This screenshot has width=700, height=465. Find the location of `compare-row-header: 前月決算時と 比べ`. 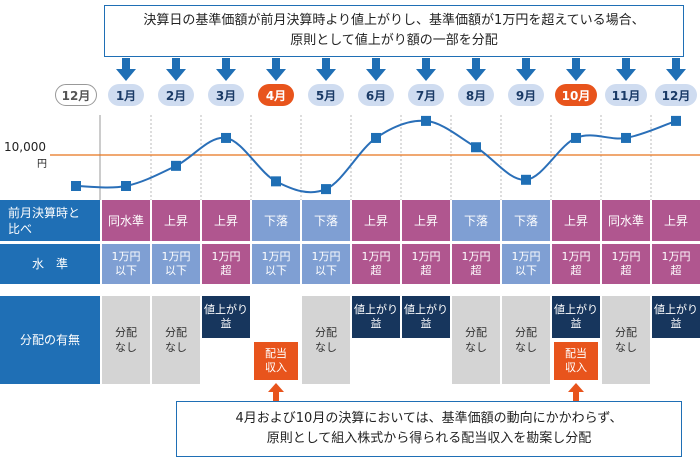

compare-row-header: 前月決算時と 比べ is located at coordinates (50, 220).